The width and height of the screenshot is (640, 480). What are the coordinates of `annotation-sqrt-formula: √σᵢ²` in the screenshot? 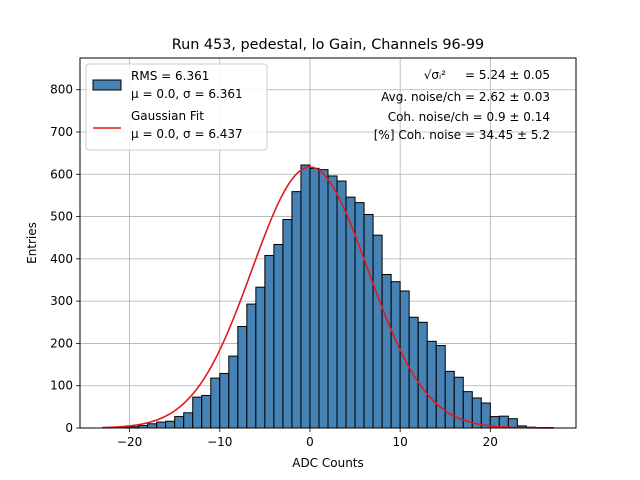 It's located at (435, 75).